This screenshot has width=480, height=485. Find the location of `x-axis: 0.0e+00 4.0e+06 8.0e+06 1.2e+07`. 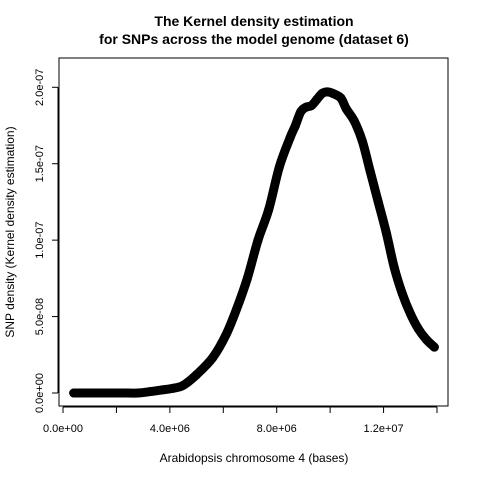

x-axis: 0.0e+00 4.0e+06 8.0e+06 1.2e+07 is located at coordinates (240, 420).